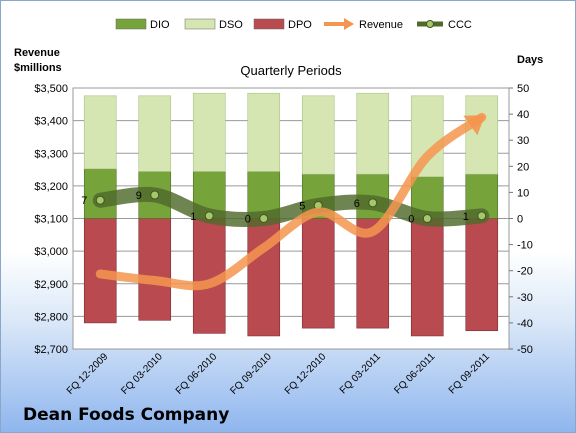 The width and height of the screenshot is (576, 433). I want to click on right-tick-label: 50, so click(523, 89).